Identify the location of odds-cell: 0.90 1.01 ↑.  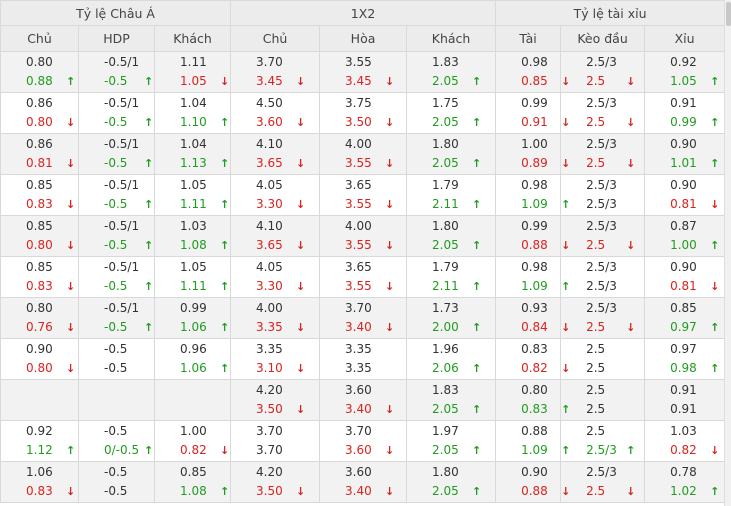
(685, 154).